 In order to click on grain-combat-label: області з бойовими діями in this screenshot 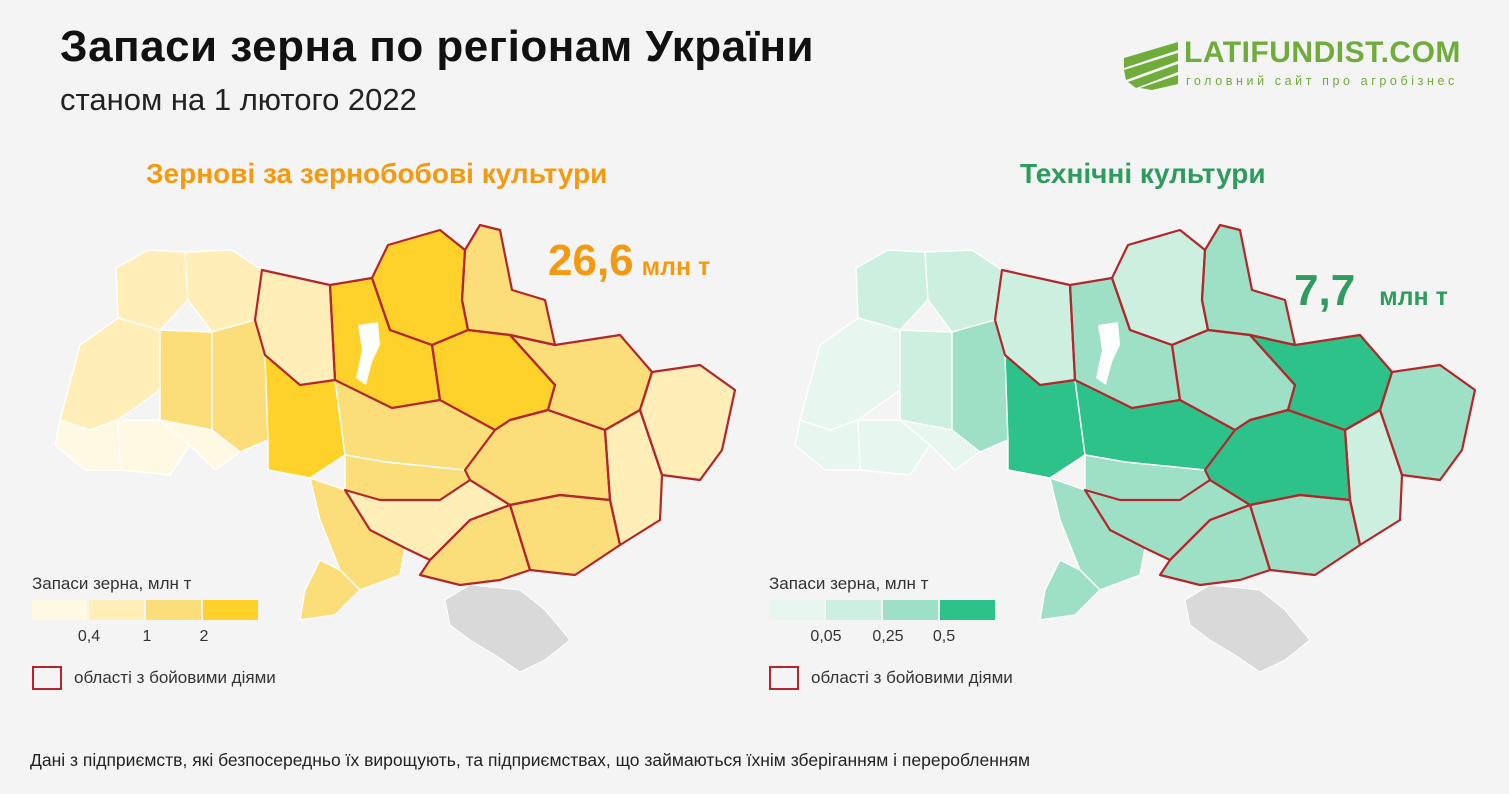, I will do `click(175, 677)`.